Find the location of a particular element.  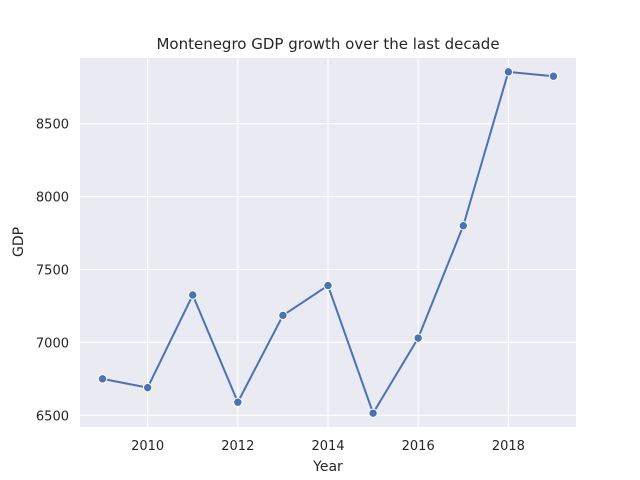

y-tick-labels: 6500 7000 7500 8000 8500 is located at coordinates (52, 271).